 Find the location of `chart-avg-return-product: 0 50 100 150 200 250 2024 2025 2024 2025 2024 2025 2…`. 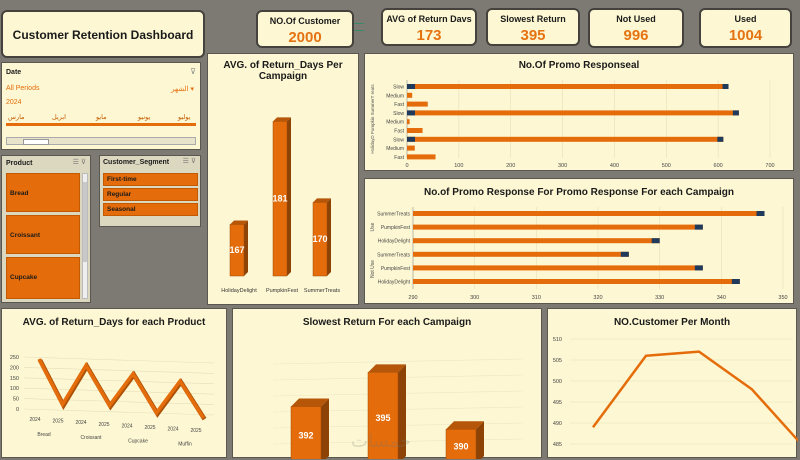

chart-avg-return-product: 0 50 100 150 200 250 2024 2025 2024 2025 2024 2025 2… is located at coordinates (112, 401).